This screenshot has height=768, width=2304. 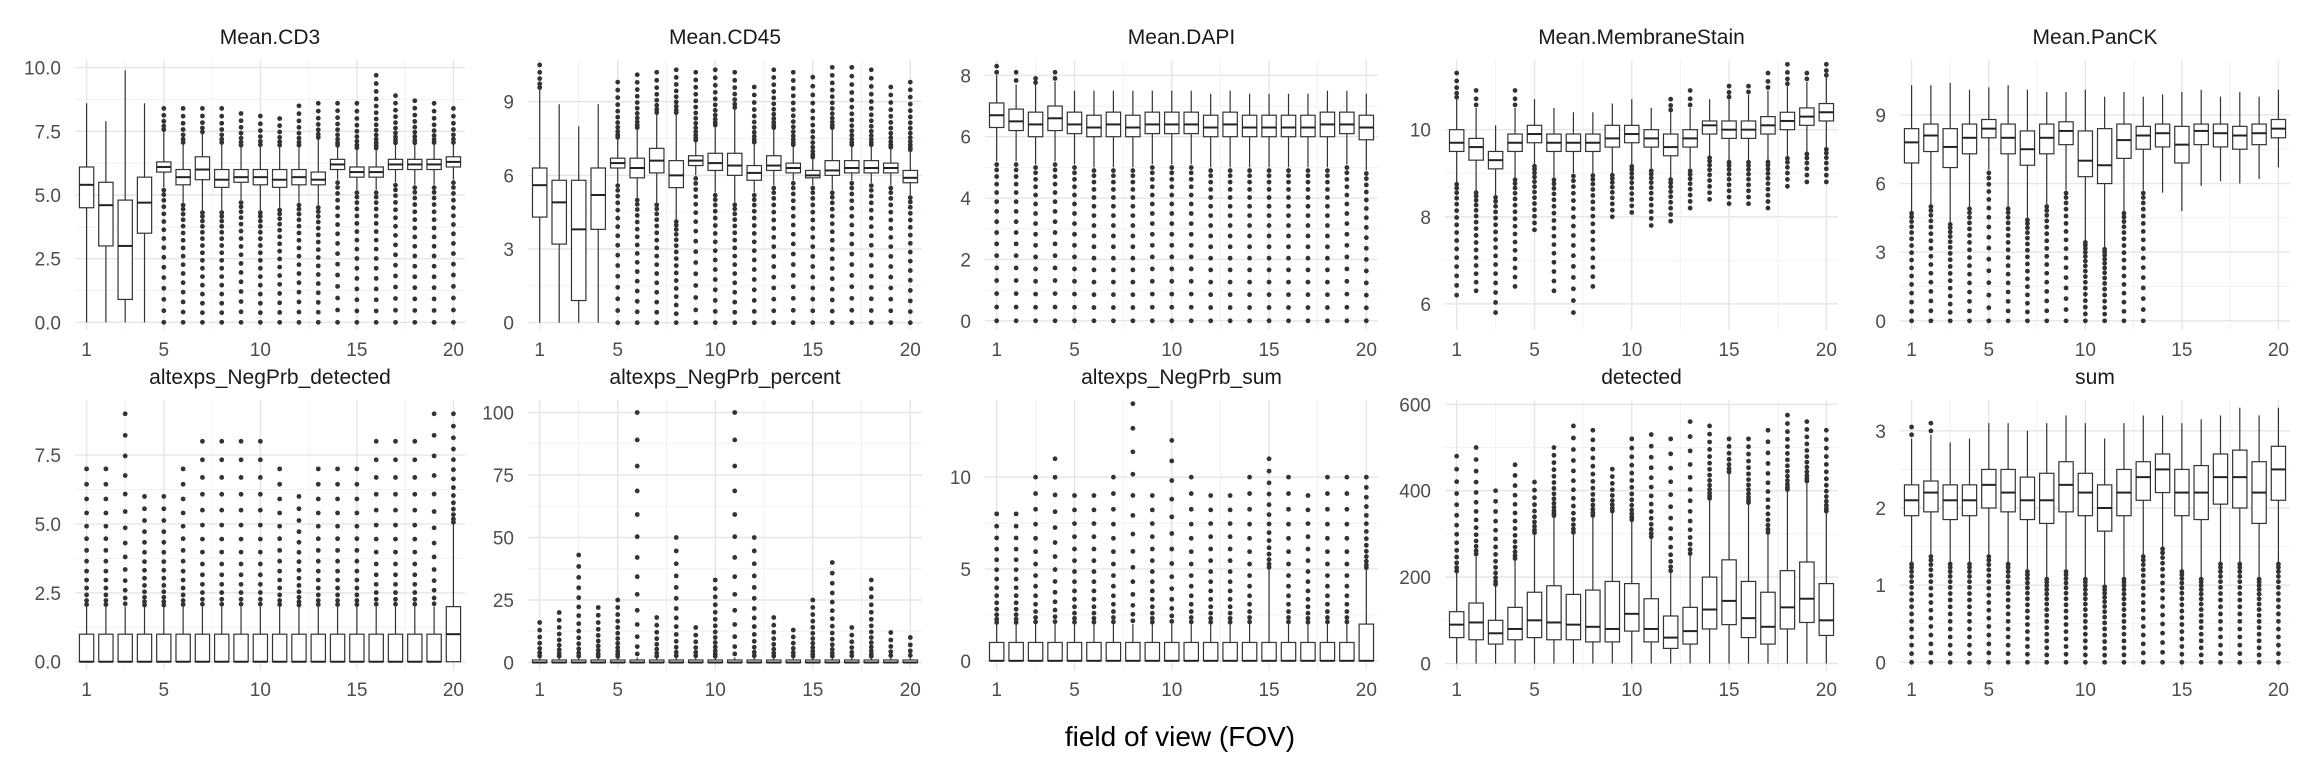 What do you see at coordinates (48, 525) in the screenshot?
I see `y-tick-label: 5.0` at bounding box center [48, 525].